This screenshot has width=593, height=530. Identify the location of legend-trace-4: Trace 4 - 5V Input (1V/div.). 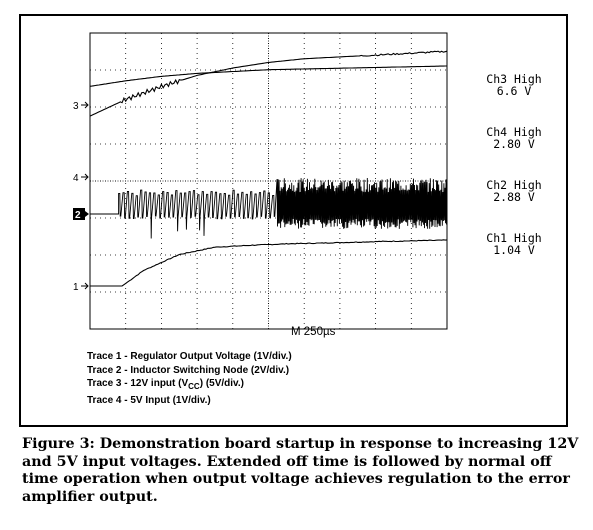
(149, 400).